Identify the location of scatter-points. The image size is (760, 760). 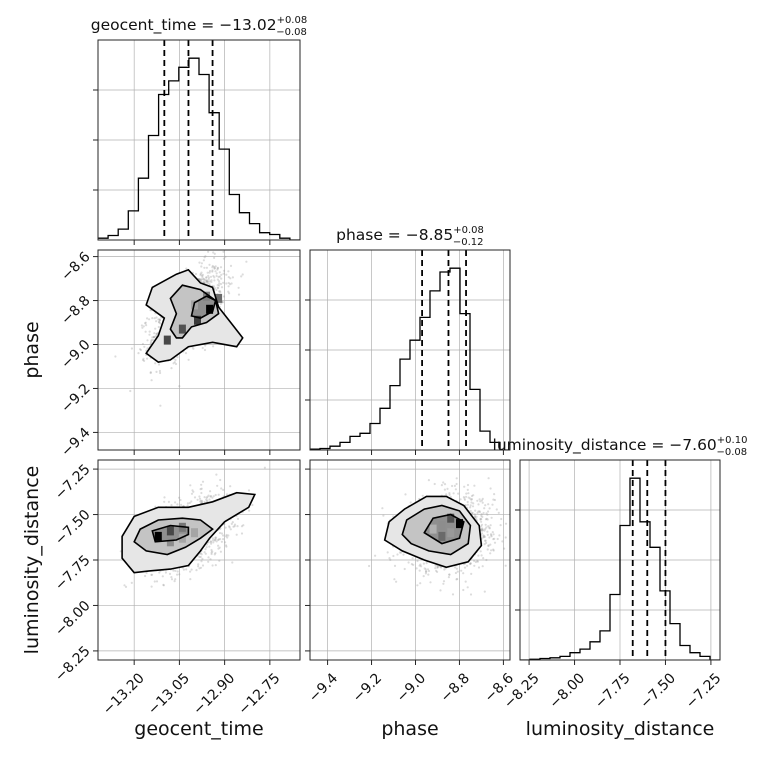
(438, 536).